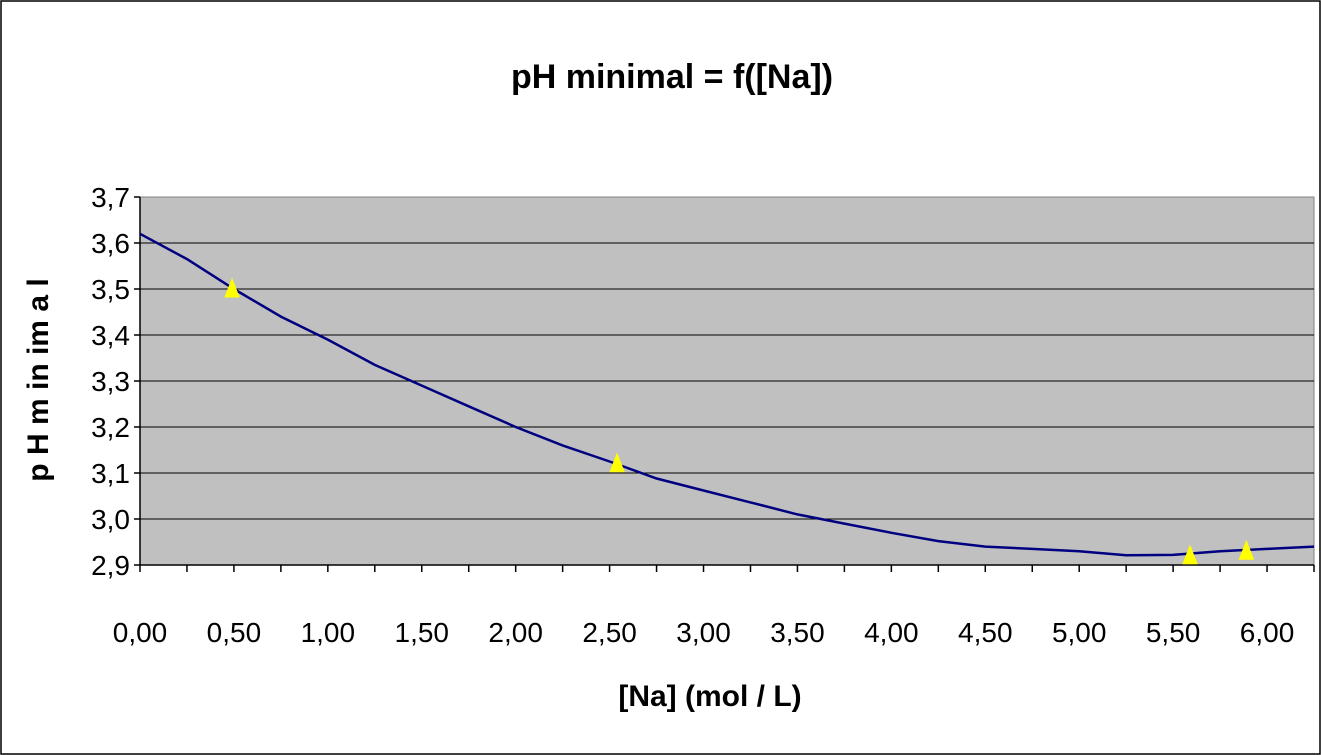 This screenshot has height=755, width=1321. What do you see at coordinates (797, 632) in the screenshot?
I see `x-tick-label: 3,50` at bounding box center [797, 632].